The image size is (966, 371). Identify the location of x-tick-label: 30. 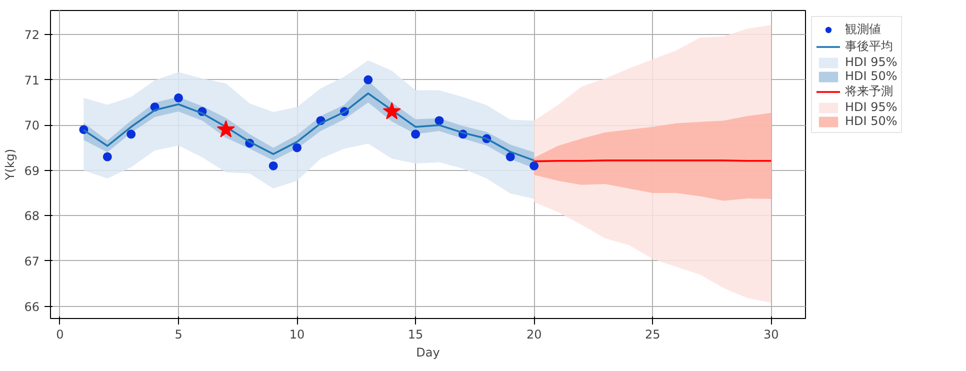
(771, 335).